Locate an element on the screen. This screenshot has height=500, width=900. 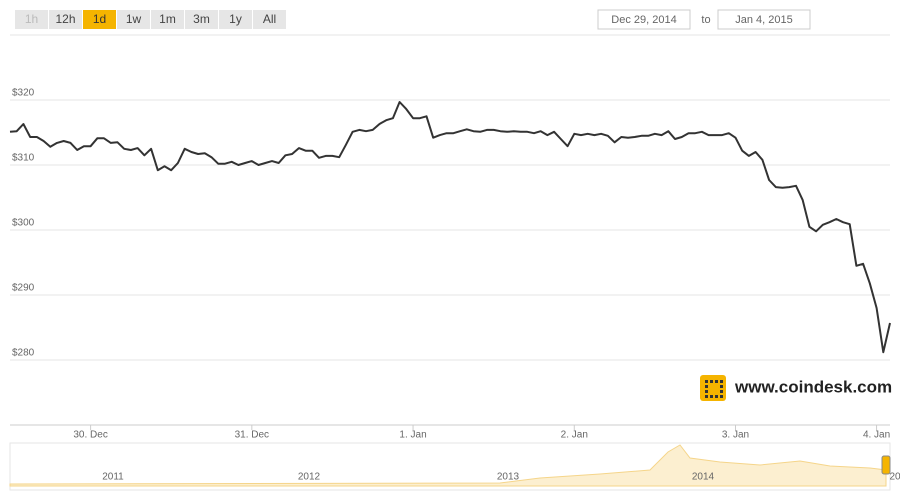
range-button-label: 1d is located at coordinates (99, 19).